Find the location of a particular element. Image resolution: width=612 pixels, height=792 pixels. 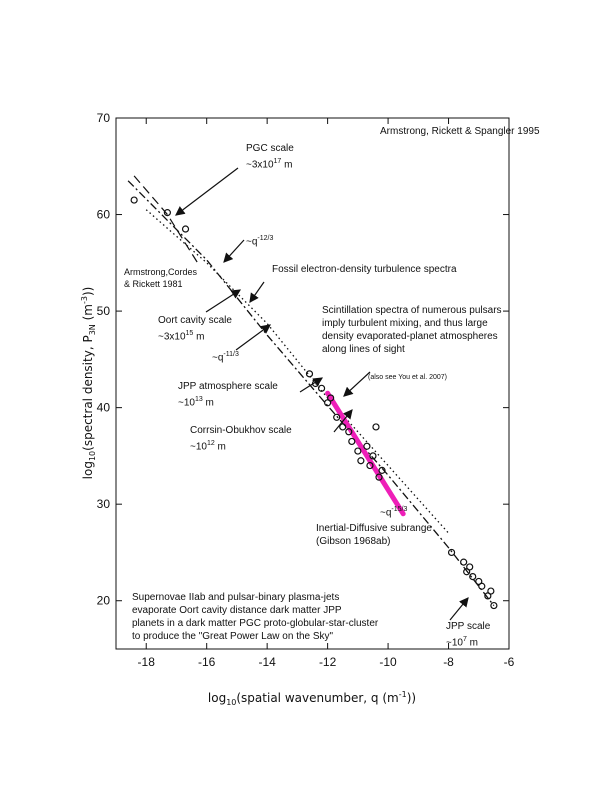

y-tick-label: 70 is located at coordinates (104, 118).